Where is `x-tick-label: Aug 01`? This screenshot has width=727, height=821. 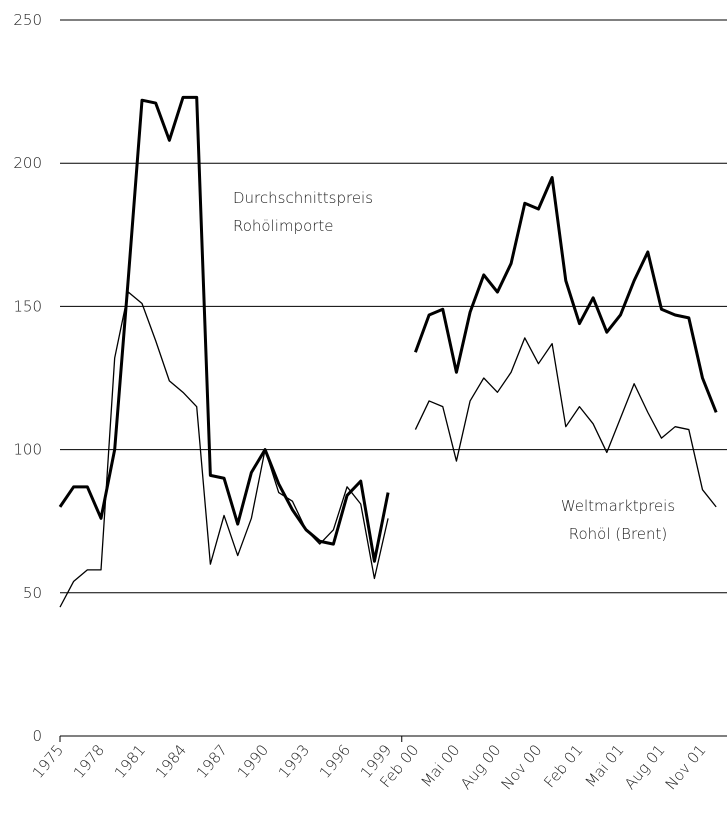 x-tick-label: Aug 01 is located at coordinates (645, 767).